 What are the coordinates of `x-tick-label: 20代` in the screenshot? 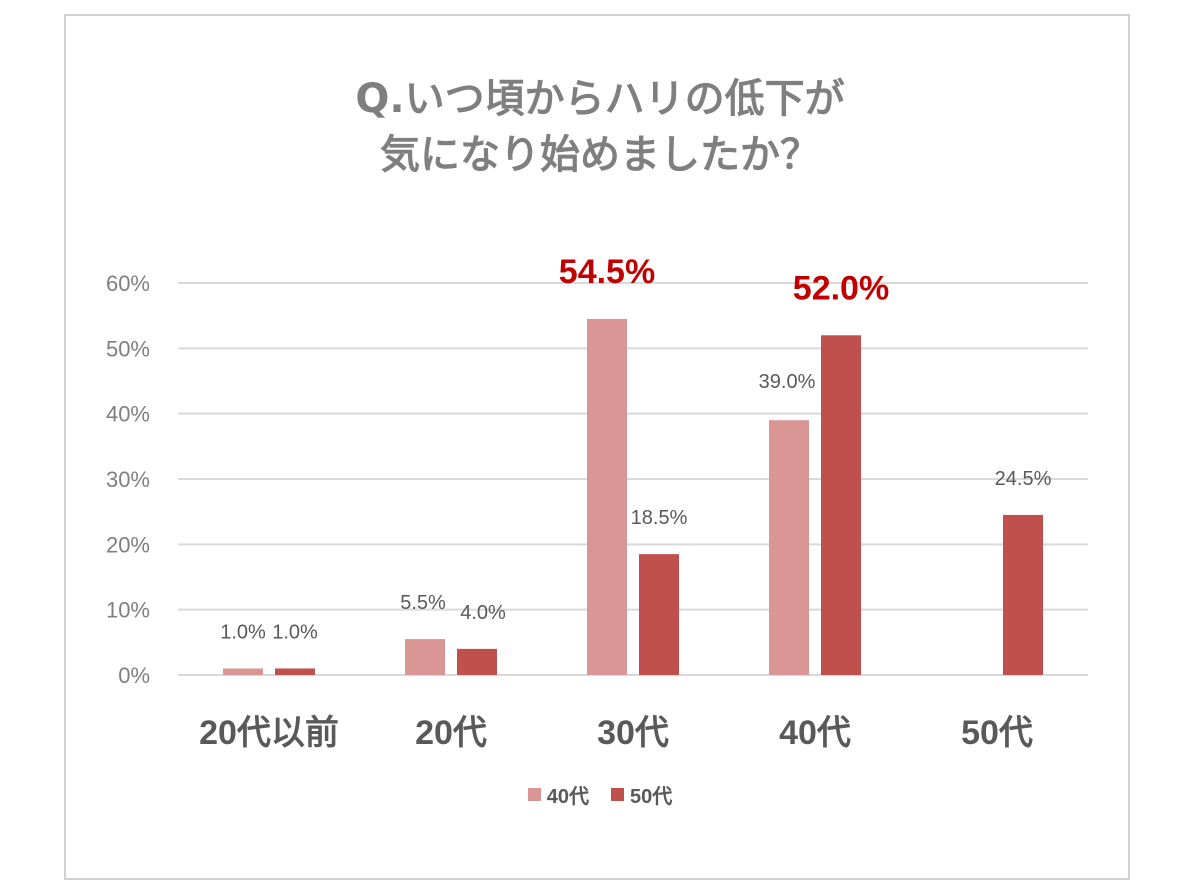 It's located at (451, 733).